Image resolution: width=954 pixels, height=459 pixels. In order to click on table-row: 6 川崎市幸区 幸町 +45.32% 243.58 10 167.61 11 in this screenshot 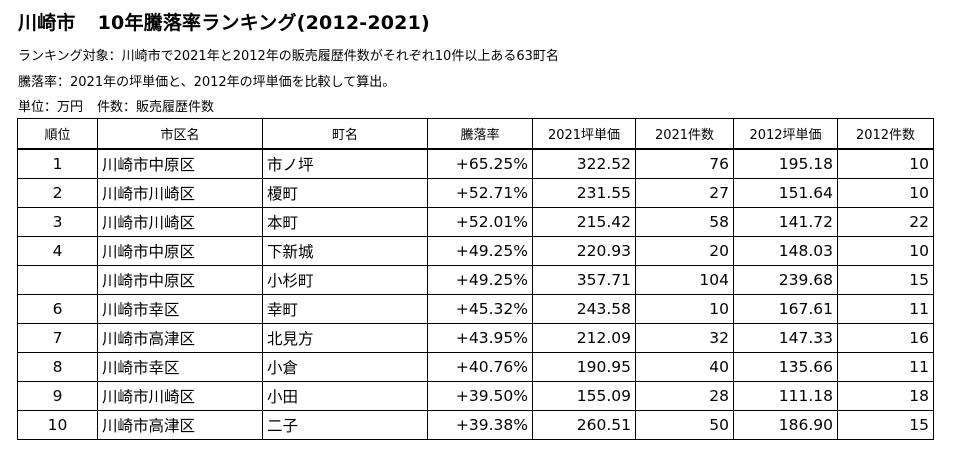, I will do `click(475, 309)`.